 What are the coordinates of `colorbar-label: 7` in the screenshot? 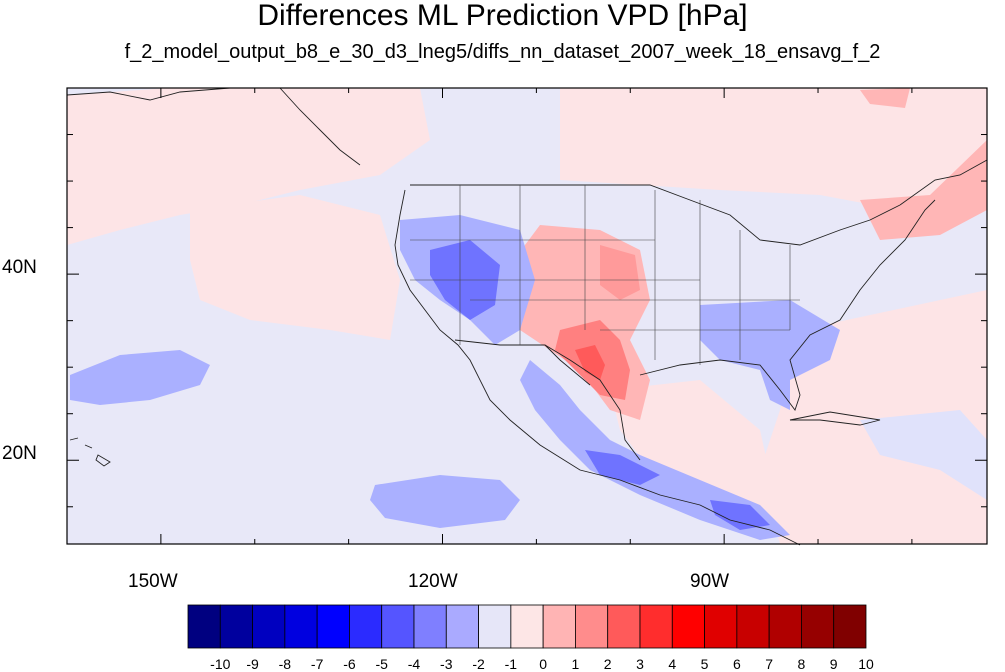 It's located at (769, 664).